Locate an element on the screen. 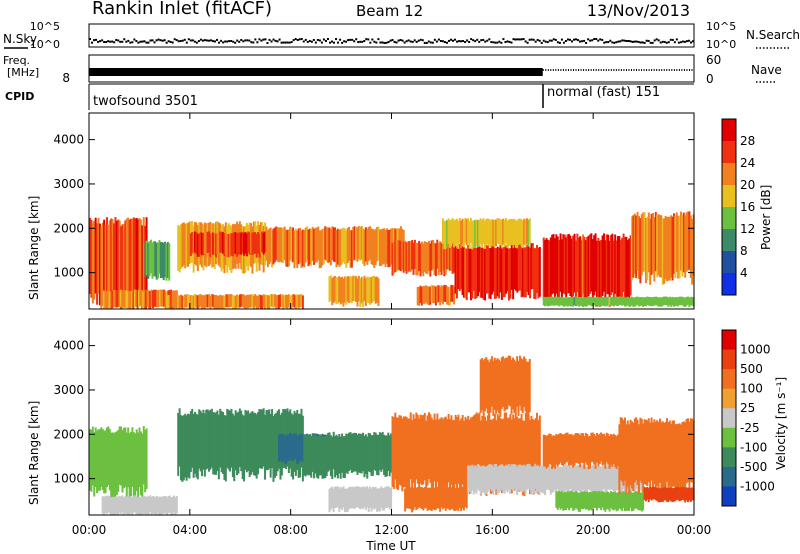 The width and height of the screenshot is (800, 554). cpid-strip: CPID twofsound 3501 normal (fast) 151 is located at coordinates (349, 96).